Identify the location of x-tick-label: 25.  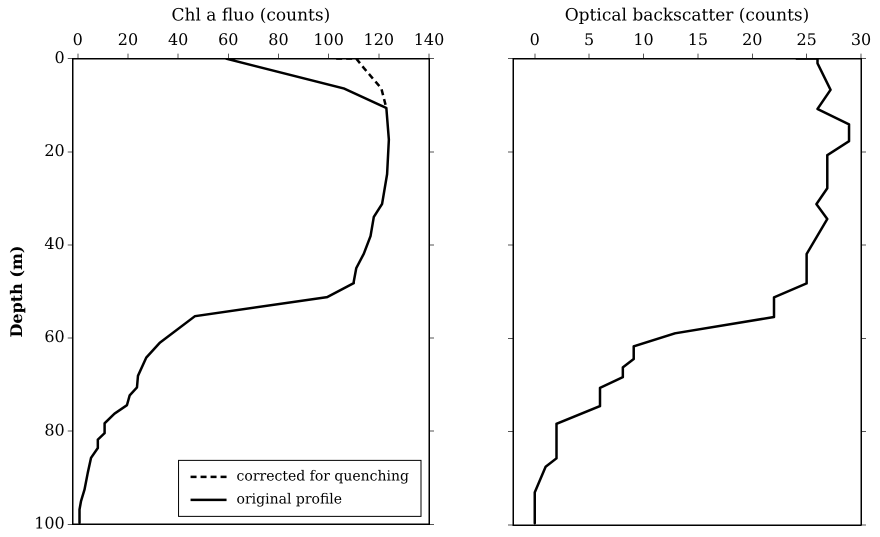
(806, 40).